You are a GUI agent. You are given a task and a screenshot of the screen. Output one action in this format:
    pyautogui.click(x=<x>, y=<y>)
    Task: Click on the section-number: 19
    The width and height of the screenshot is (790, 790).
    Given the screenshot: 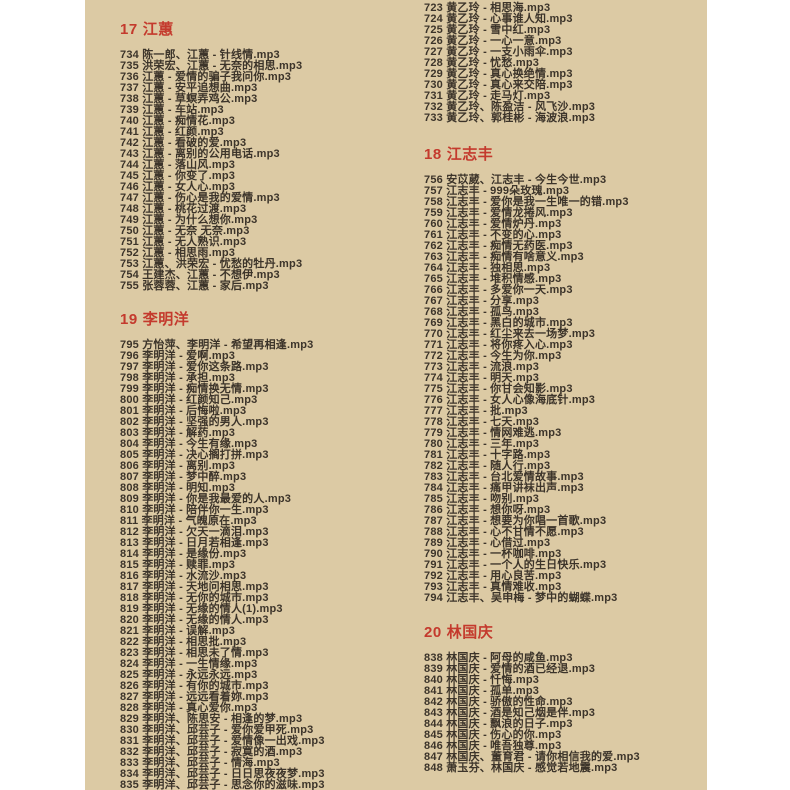 What is the action you would take?
    pyautogui.click(x=129, y=319)
    